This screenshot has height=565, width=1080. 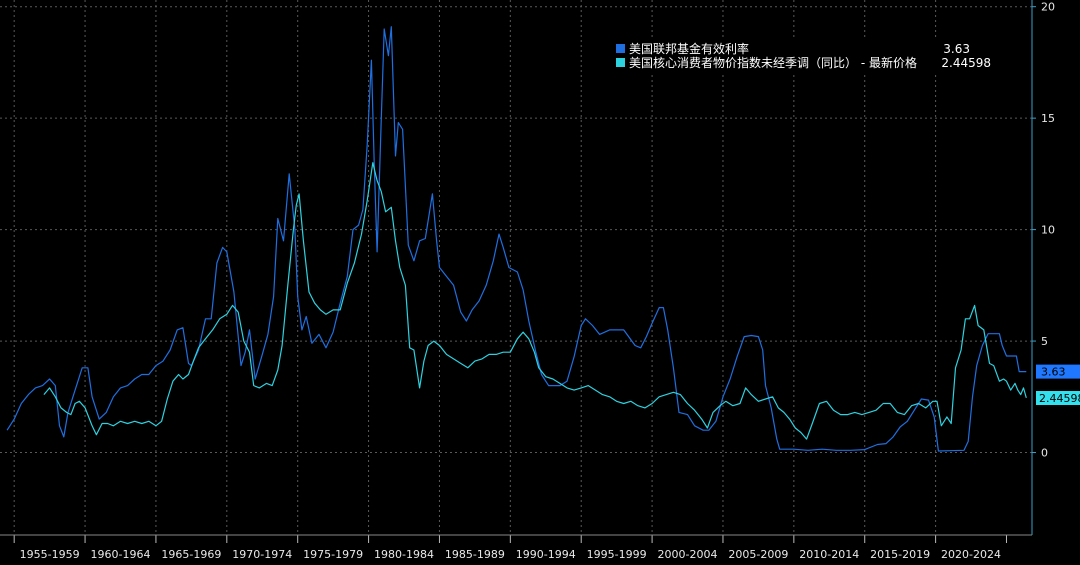 I want to click on y-tick-label-10: 10, so click(x=1048, y=230).